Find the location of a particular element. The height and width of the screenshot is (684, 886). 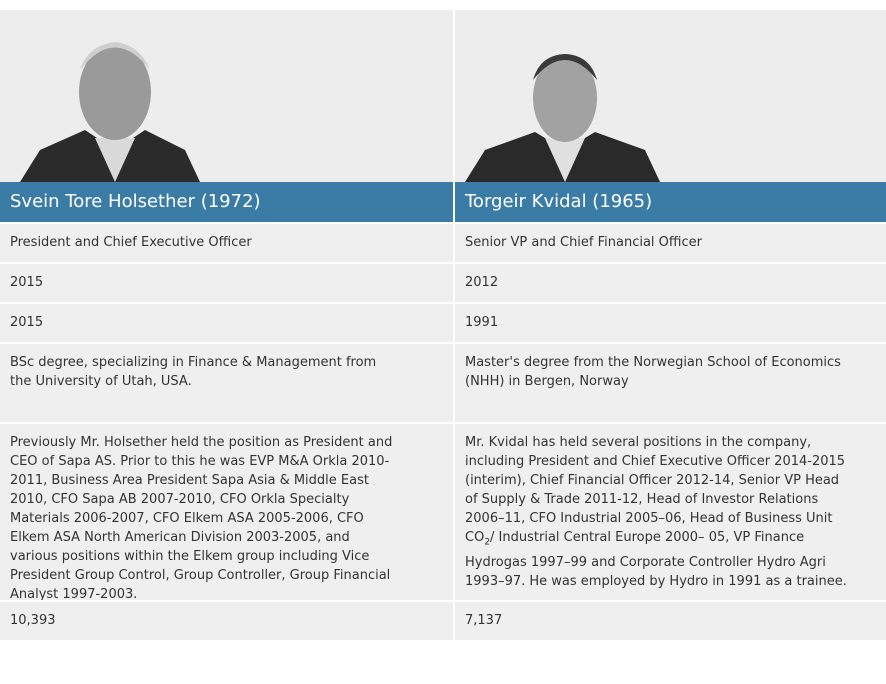

employed: 1991 is located at coordinates (482, 322).